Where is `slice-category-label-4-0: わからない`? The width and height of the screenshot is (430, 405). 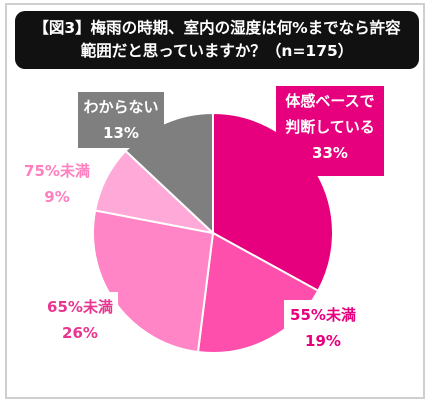
slice-category-label-4-0: わからない is located at coordinates (120, 107).